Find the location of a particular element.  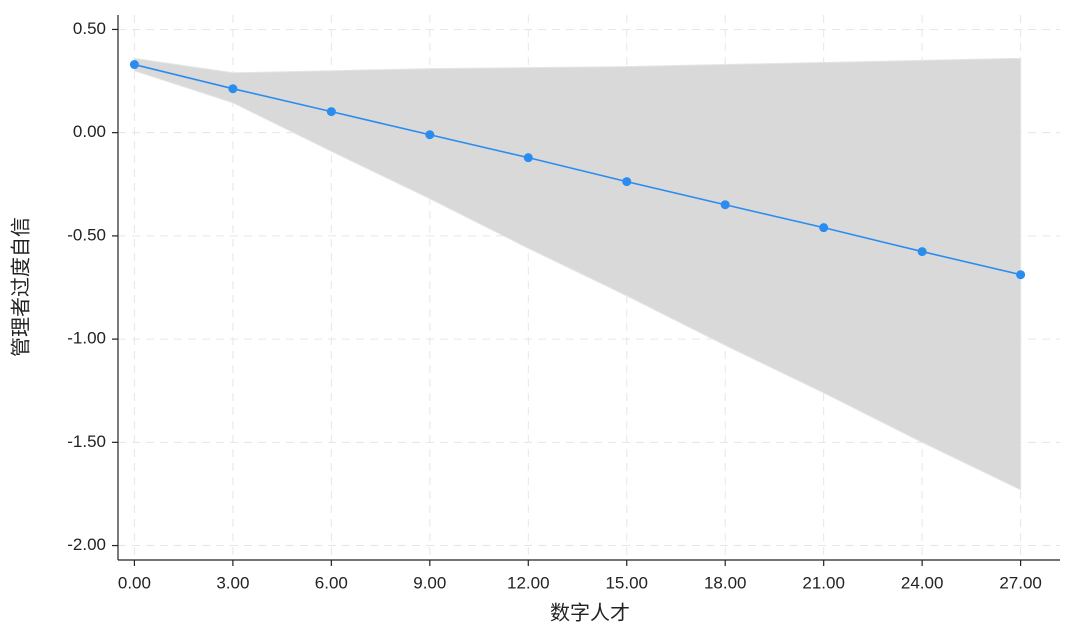

y-axis-label: 管理者过度自信 is located at coordinates (20, 287).